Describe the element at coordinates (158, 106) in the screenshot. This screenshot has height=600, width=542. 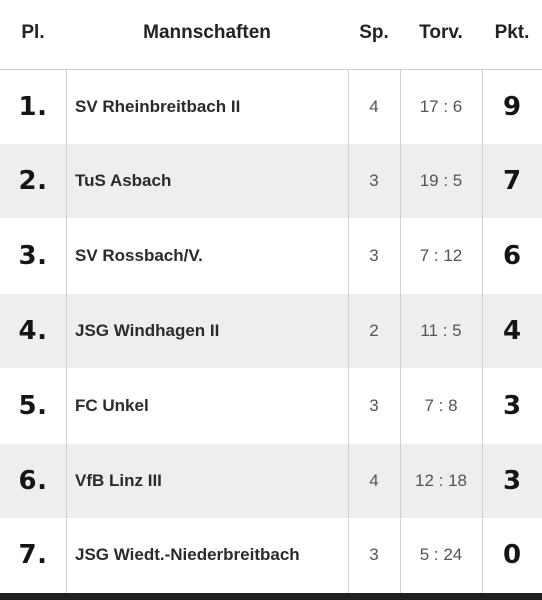
I see `row-team: SV Rheinbreitbach II` at that location.